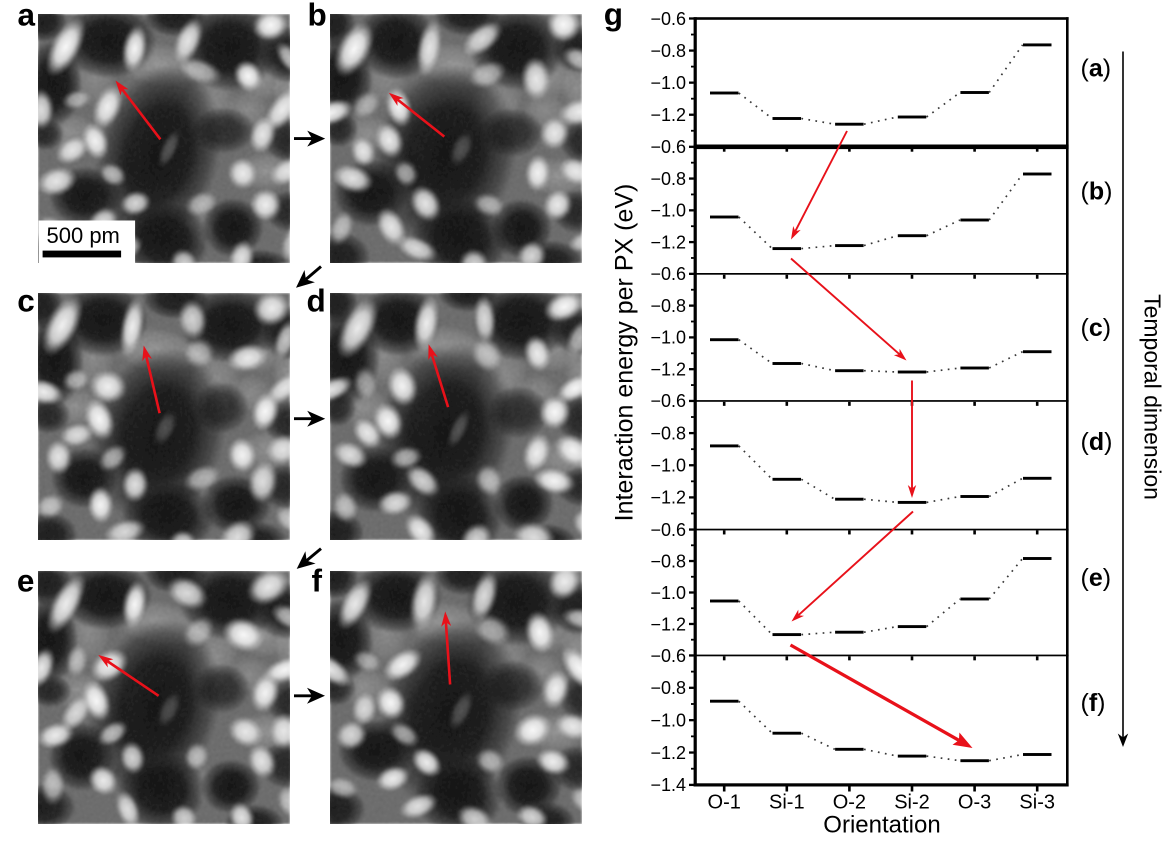 This screenshot has width=1173, height=849. I want to click on svg-text: a, so click(27, 16).